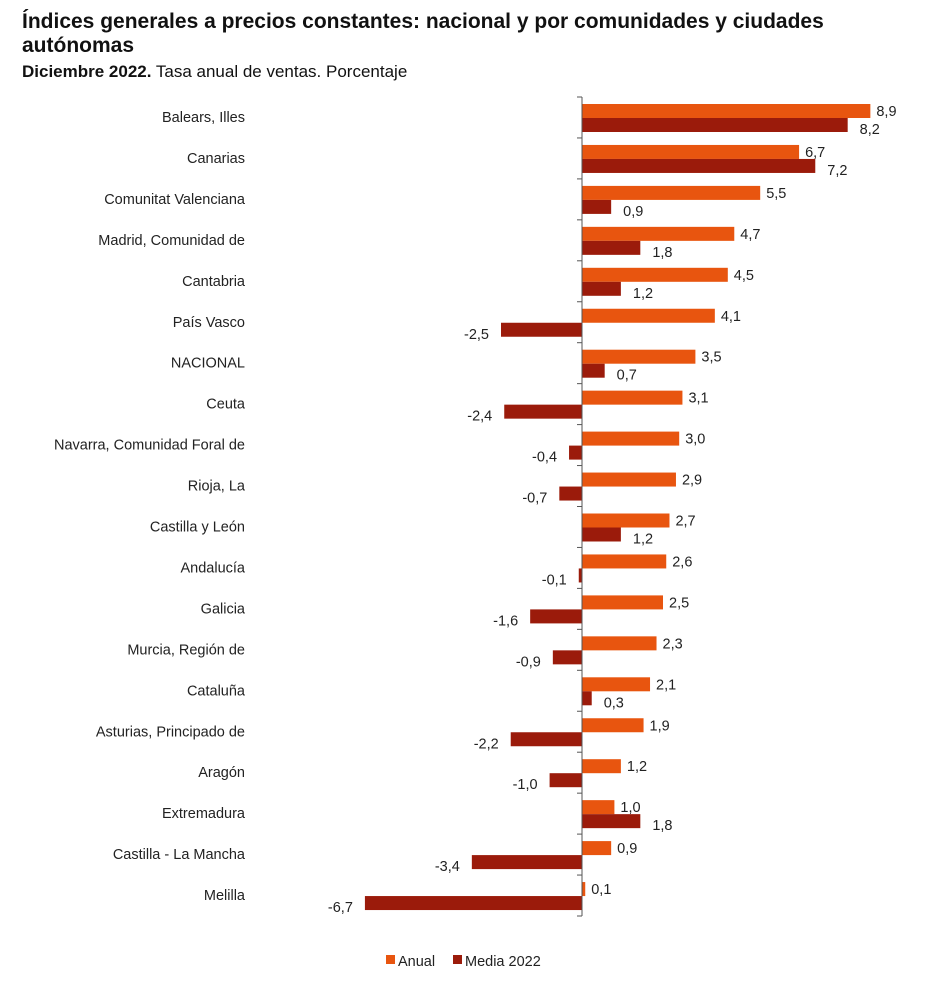 The image size is (926, 1000). What do you see at coordinates (216, 691) in the screenshot?
I see `category-label: Cataluña` at bounding box center [216, 691].